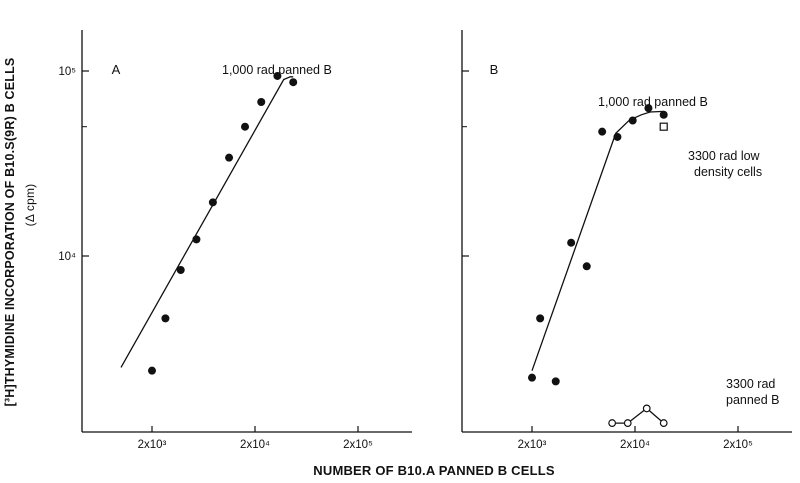 The width and height of the screenshot is (800, 483). Describe the element at coordinates (638, 415) in the screenshot. I see `panel-b-3300-rad-panned-b-curve` at that location.